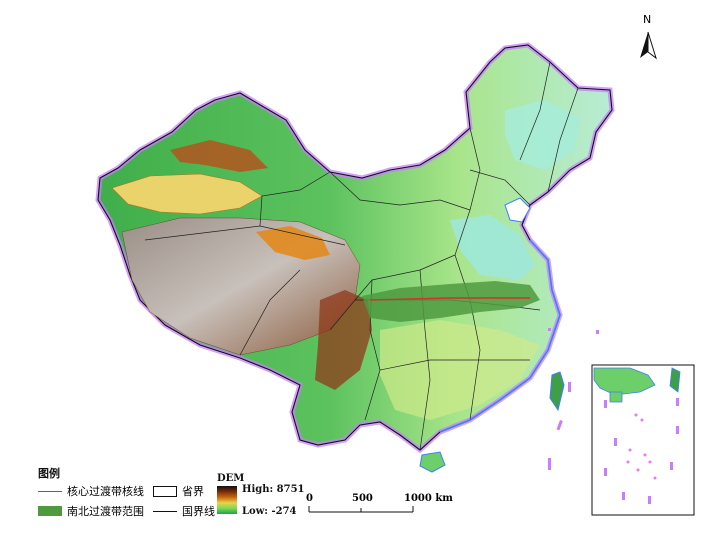  What do you see at coordinates (269, 511) in the screenshot?
I see `dem-low-label: Low: -274` at bounding box center [269, 511].